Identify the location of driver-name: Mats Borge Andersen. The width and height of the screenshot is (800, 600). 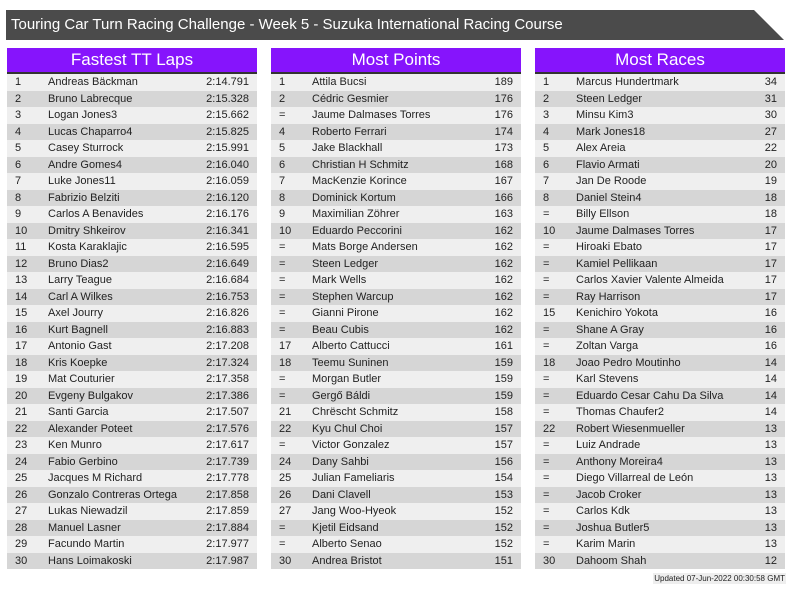
(365, 247).